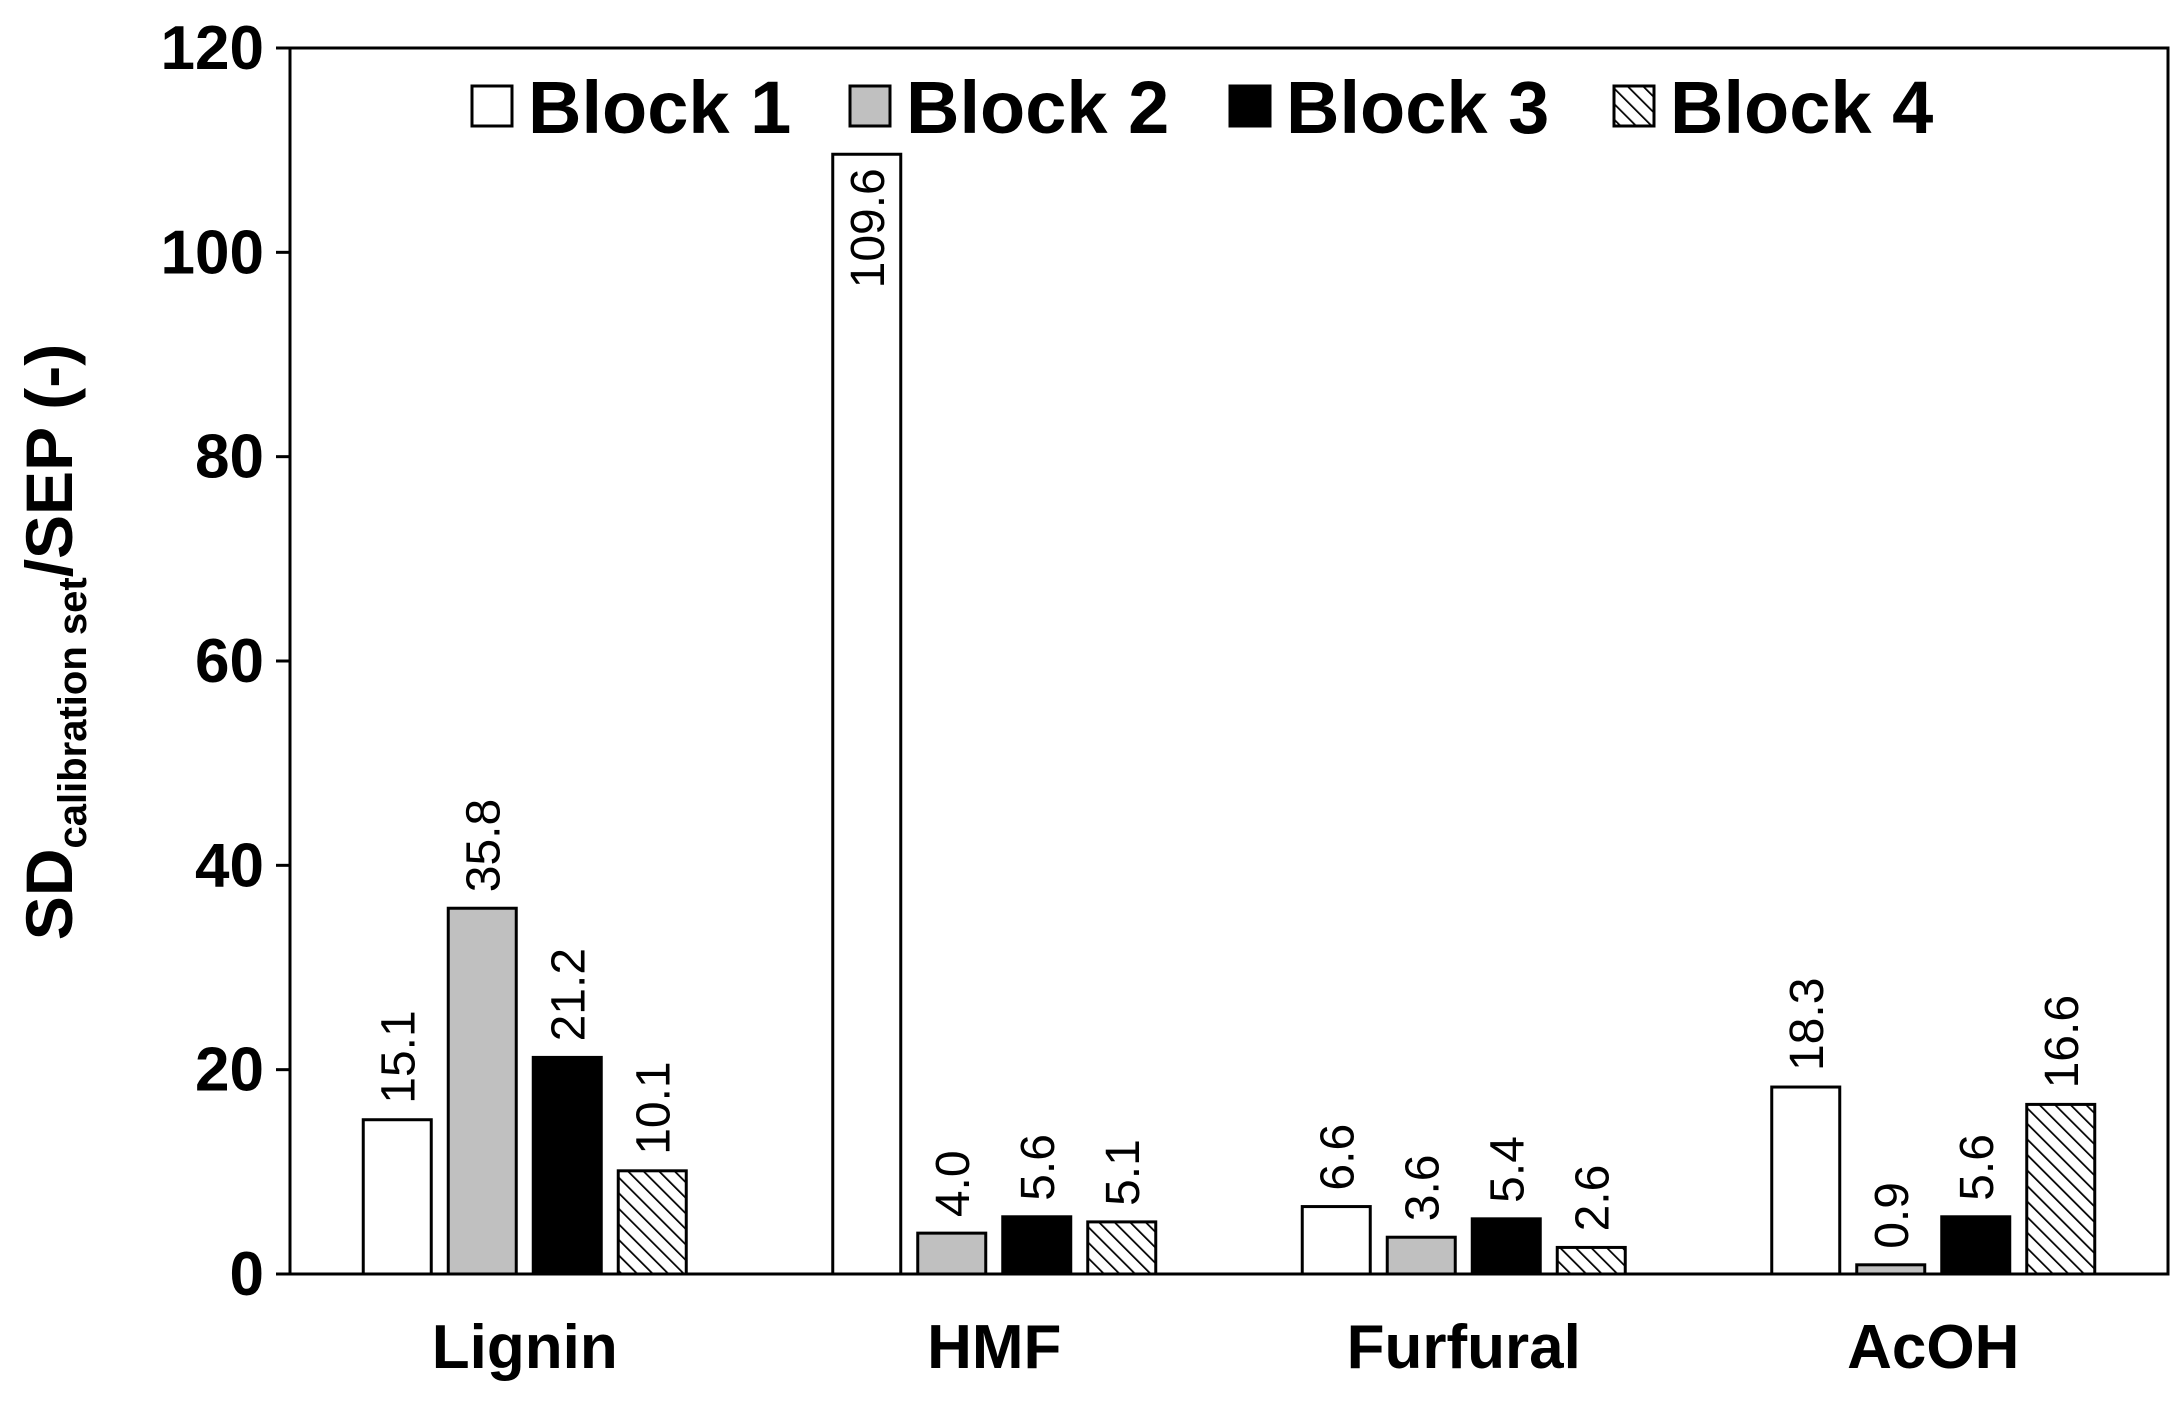  Describe the element at coordinates (1417, 107) in the screenshot. I see `legend-label: Block 3` at that location.